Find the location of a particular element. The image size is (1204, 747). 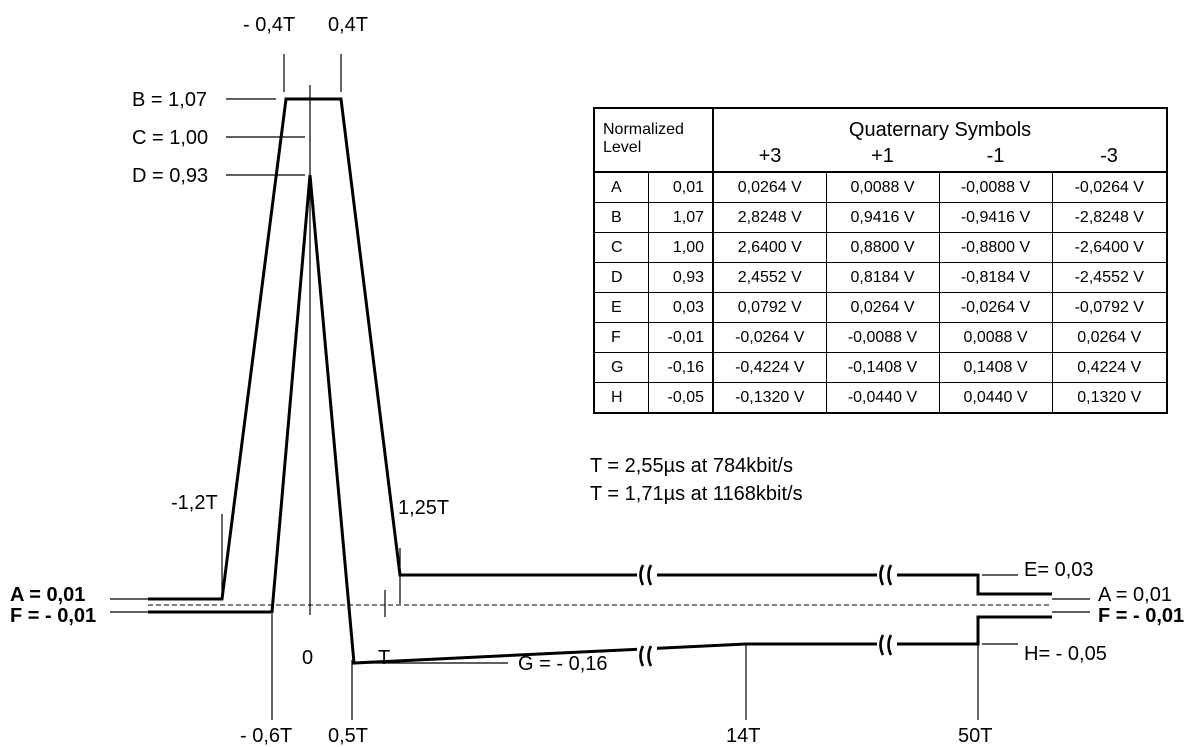

row-voltage: 0,1408 V is located at coordinates (995, 367).